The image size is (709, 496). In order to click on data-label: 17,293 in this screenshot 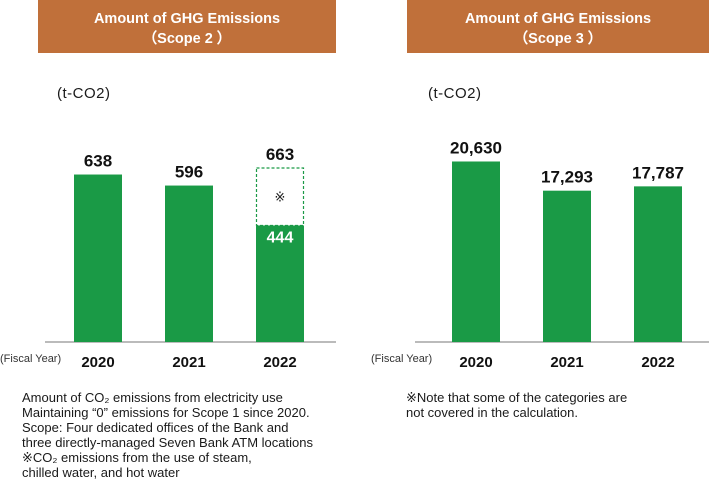, I will do `click(567, 177)`.